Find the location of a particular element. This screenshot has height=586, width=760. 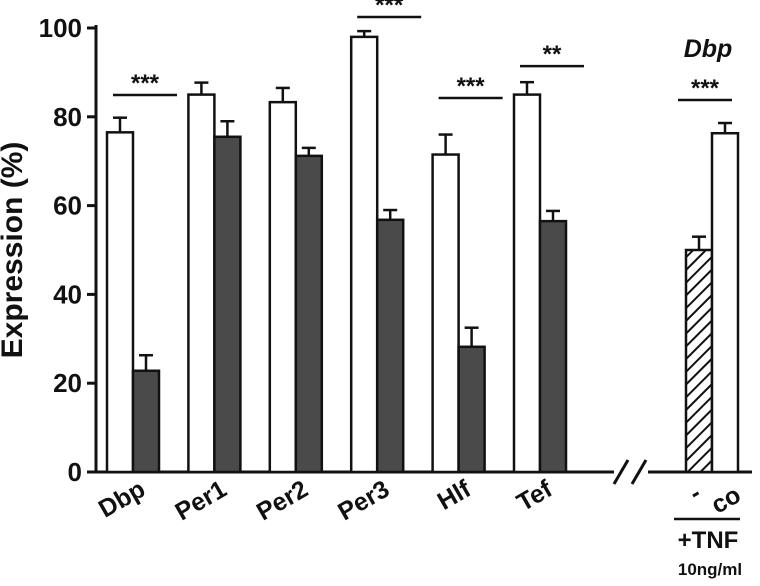

category-label: Per2 is located at coordinates (282, 500).